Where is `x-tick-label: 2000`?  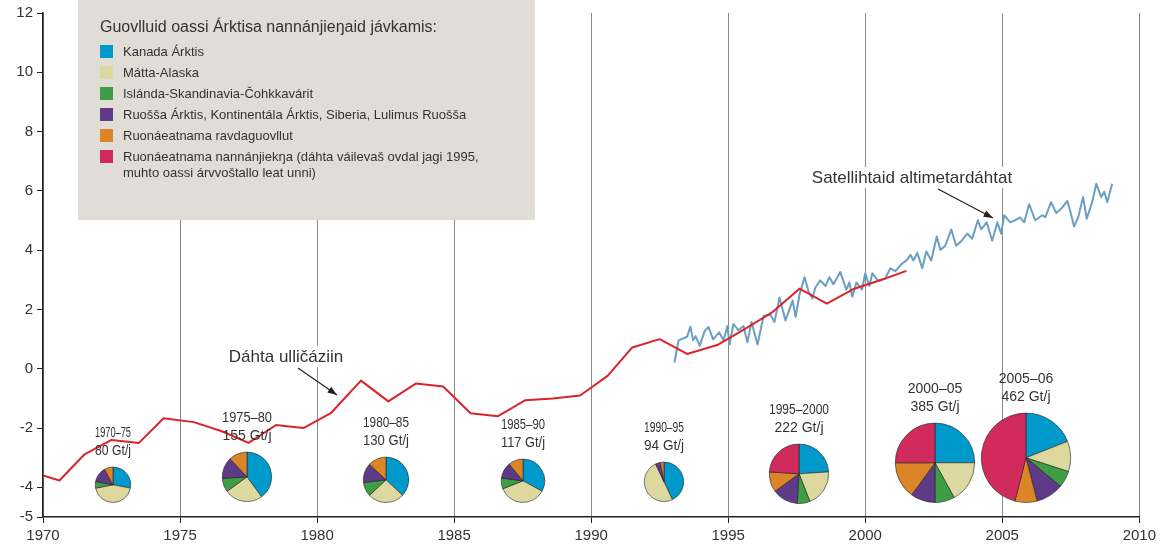
x-tick-label: 2000 is located at coordinates (865, 535).